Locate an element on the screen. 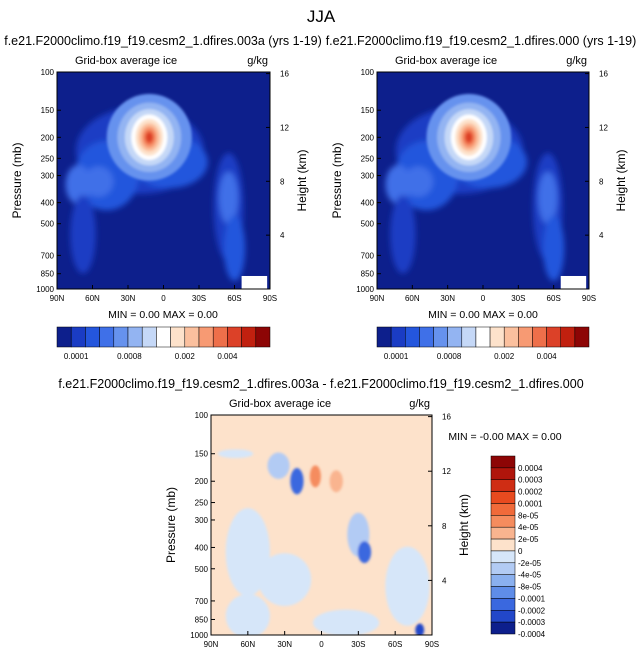 This screenshot has width=643, height=663. colorbar-label: 0.0003 is located at coordinates (530, 480).